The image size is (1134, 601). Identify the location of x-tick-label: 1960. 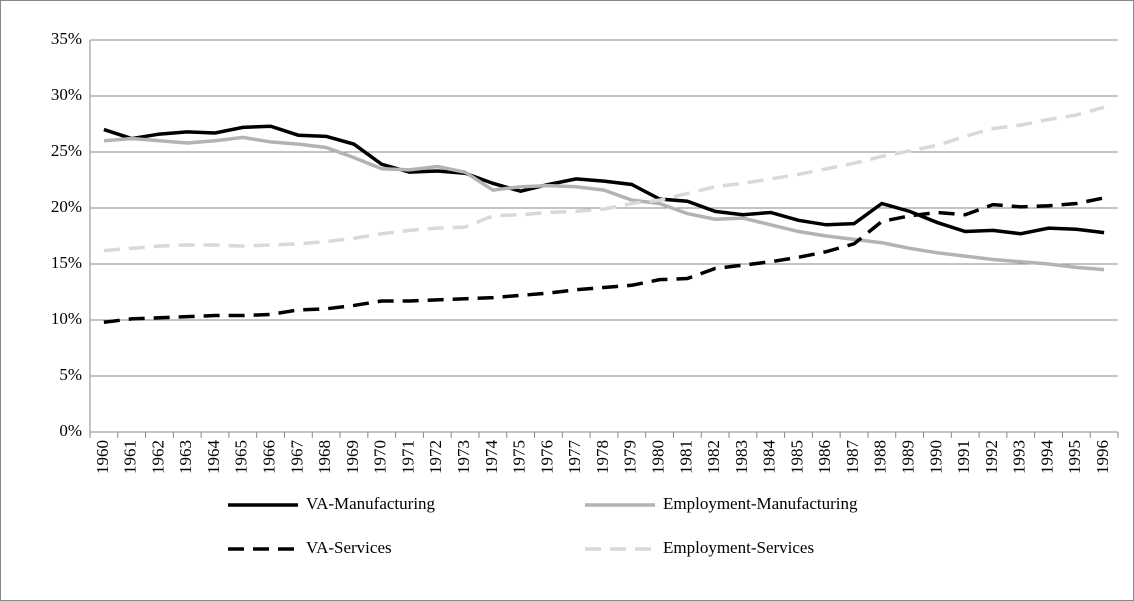
(102, 457).